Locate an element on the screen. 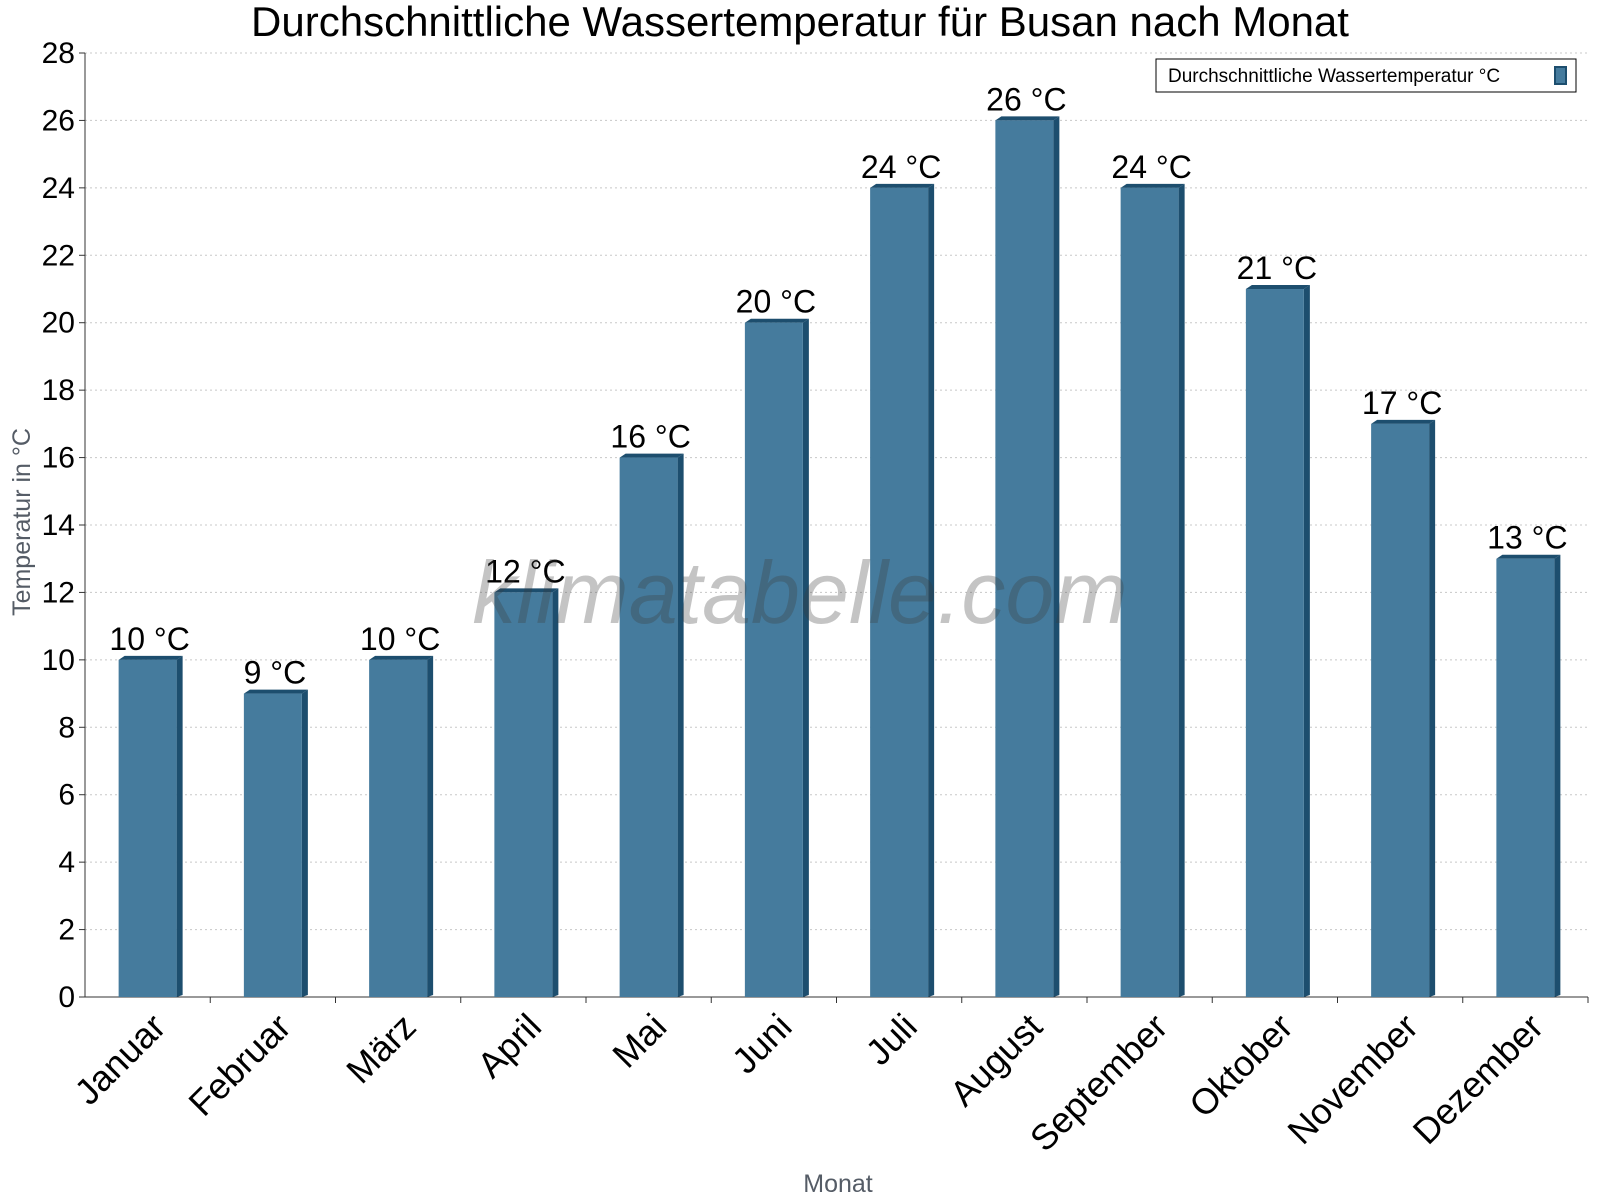 Image resolution: width=1600 pixels, height=1200 pixels. y-tick-label: 20 is located at coordinates (58, 323).